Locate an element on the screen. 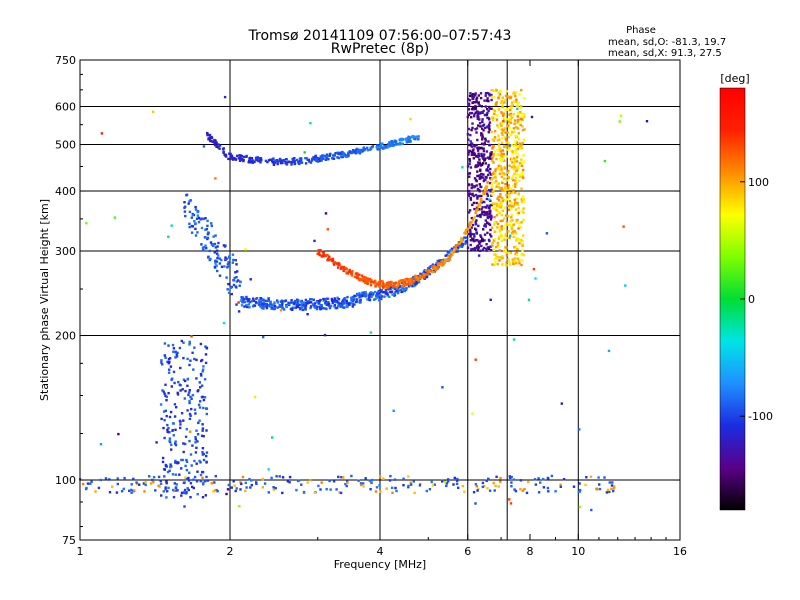 The height and width of the screenshot is (600, 800). x-tick-label: 16 is located at coordinates (680, 551).